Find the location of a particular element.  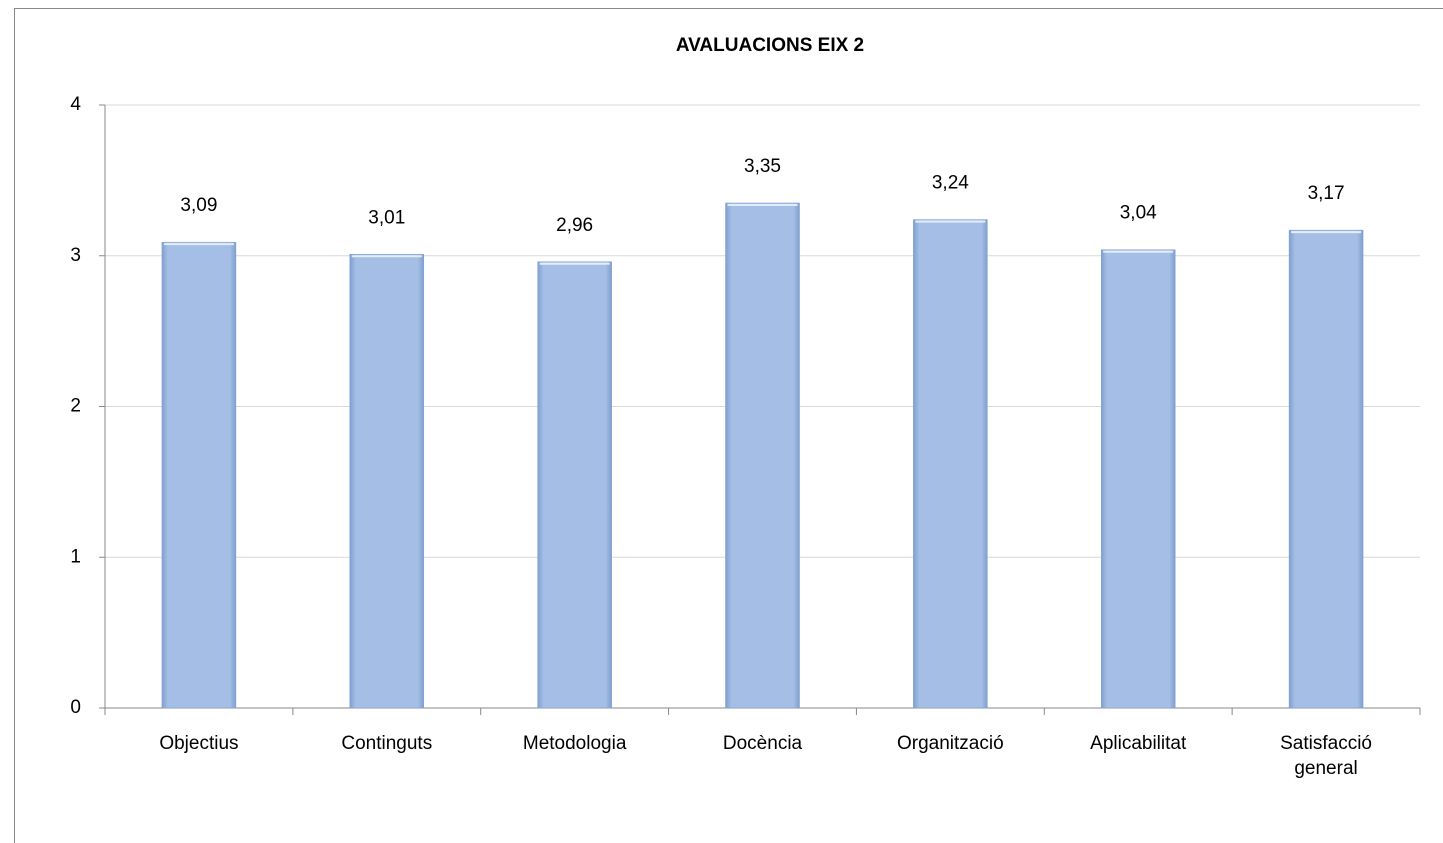

x-tick-label: Continguts is located at coordinates (387, 743).